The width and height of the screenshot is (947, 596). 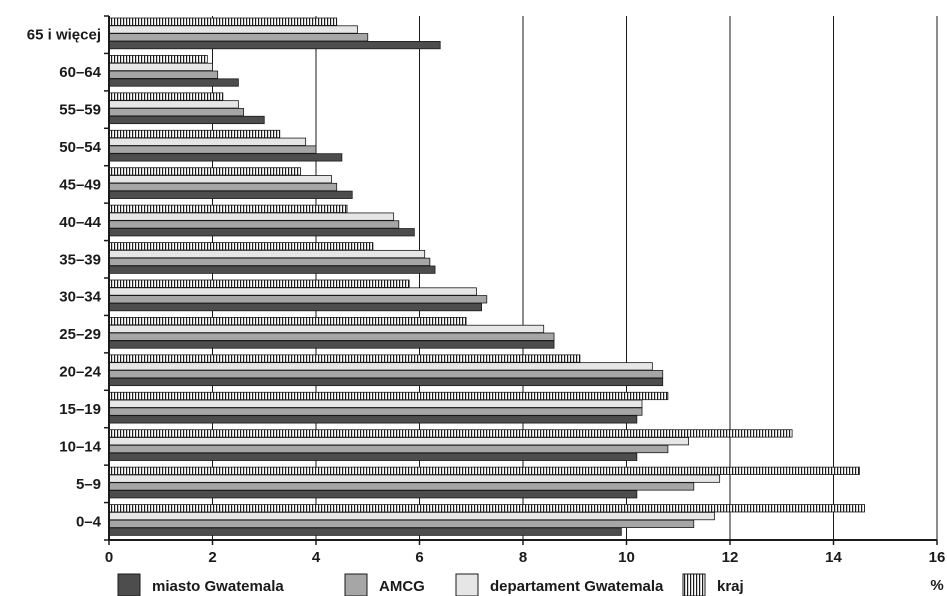 I want to click on x-tick-labels: 0 2 4 6 8 10 12 14 16, so click(x=525, y=557).